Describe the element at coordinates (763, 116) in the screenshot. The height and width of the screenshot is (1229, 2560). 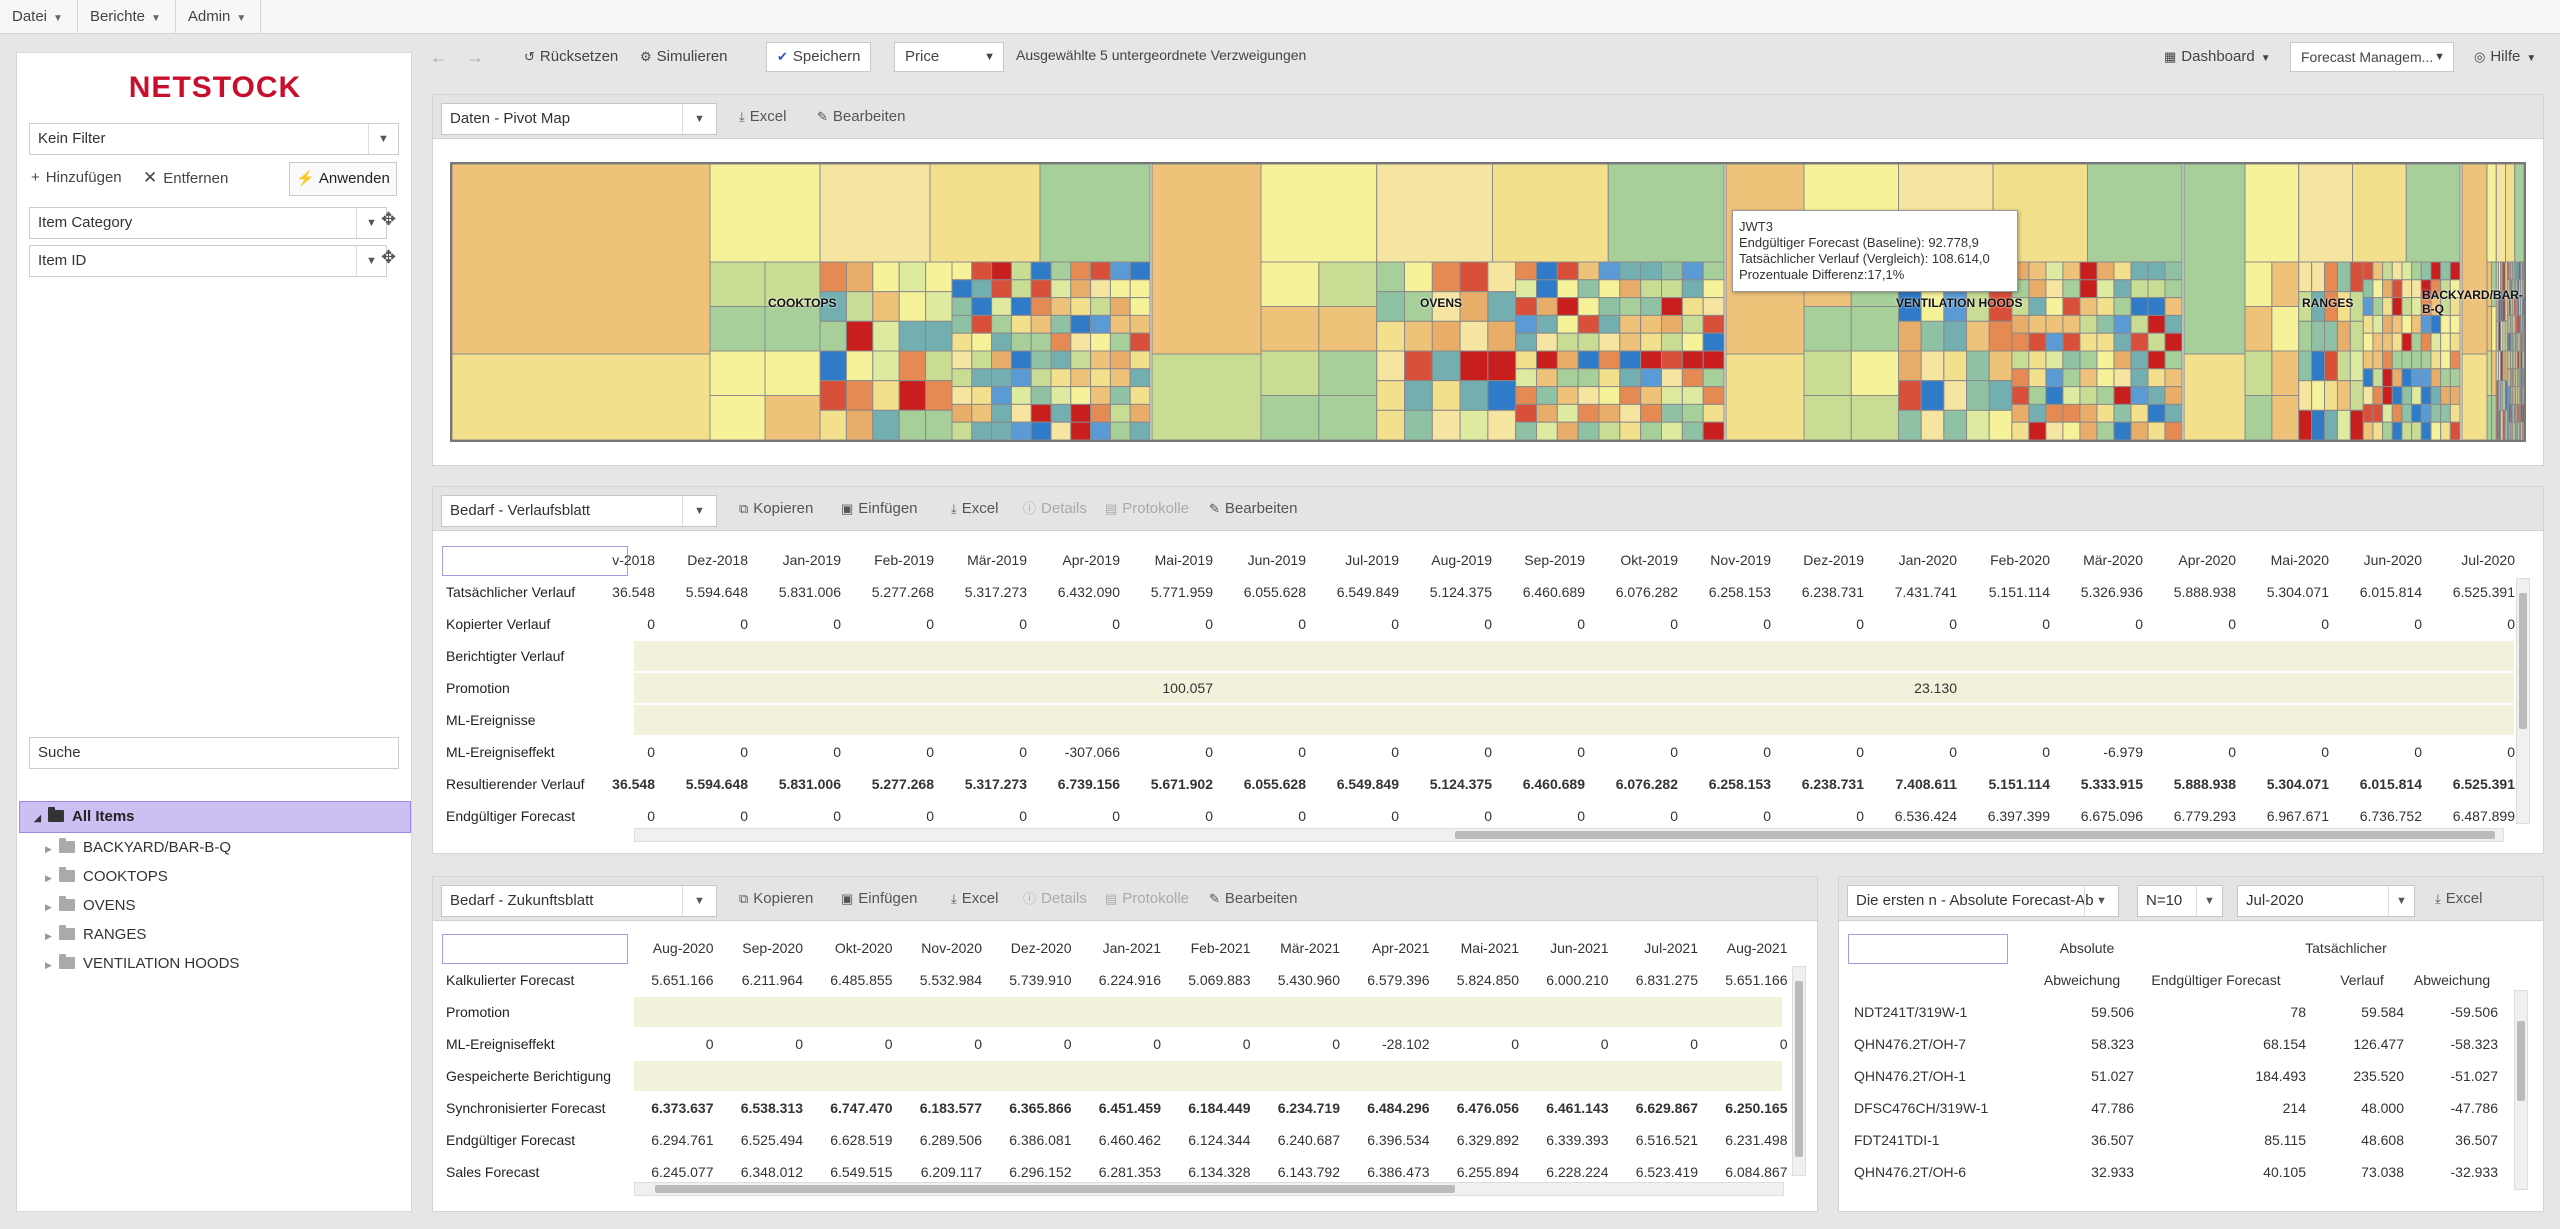
I see `excel-button: ⤓ Excel` at that location.